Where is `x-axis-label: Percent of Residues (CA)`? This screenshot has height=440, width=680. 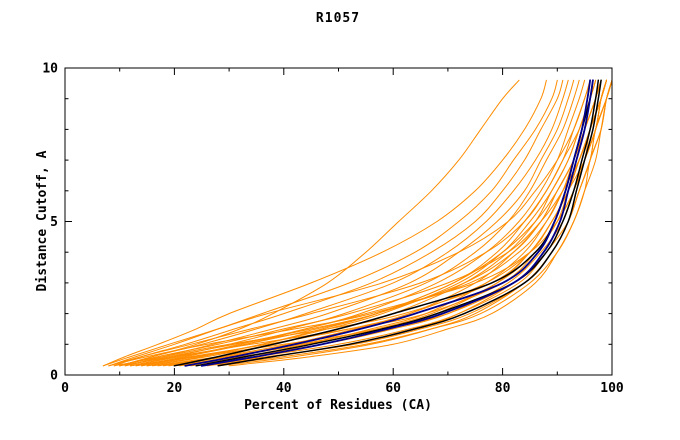
x-axis-label: Percent of Residues (CA) is located at coordinates (338, 405).